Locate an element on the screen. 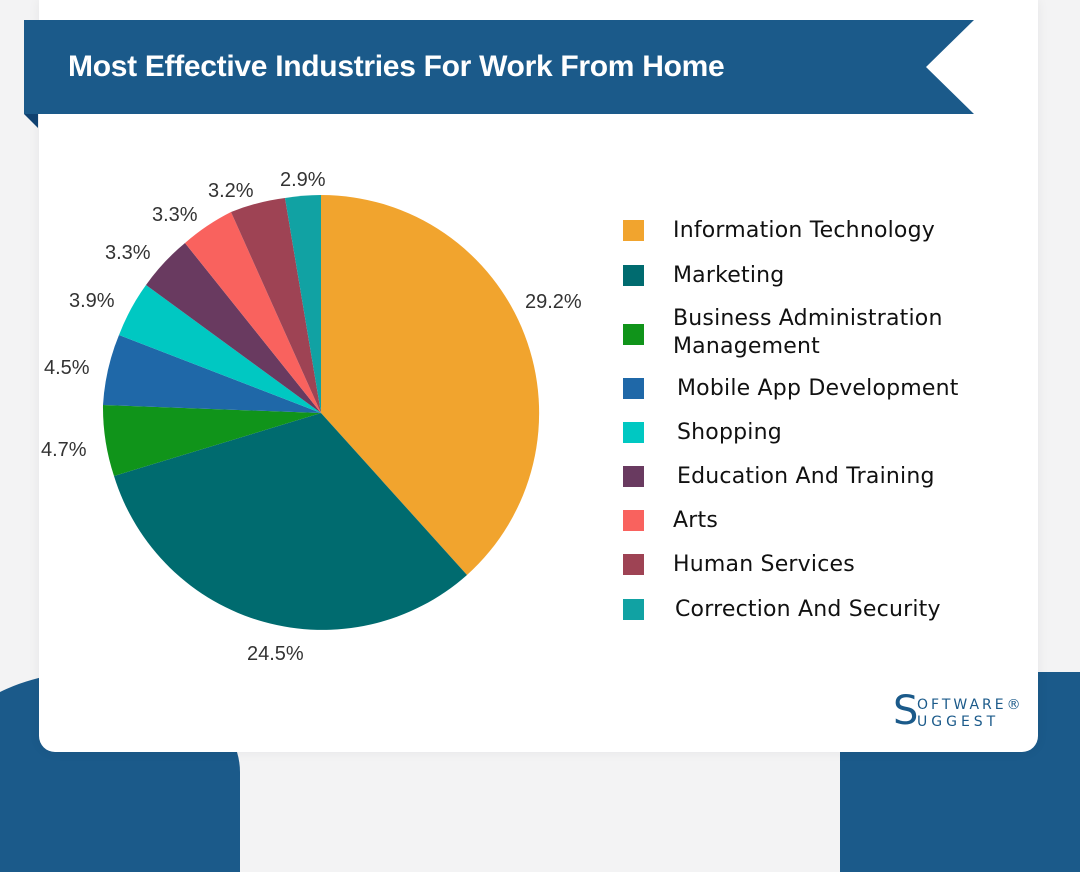 Image resolution: width=1080 pixels, height=872 pixels. legend-label: Shopping is located at coordinates (729, 432).